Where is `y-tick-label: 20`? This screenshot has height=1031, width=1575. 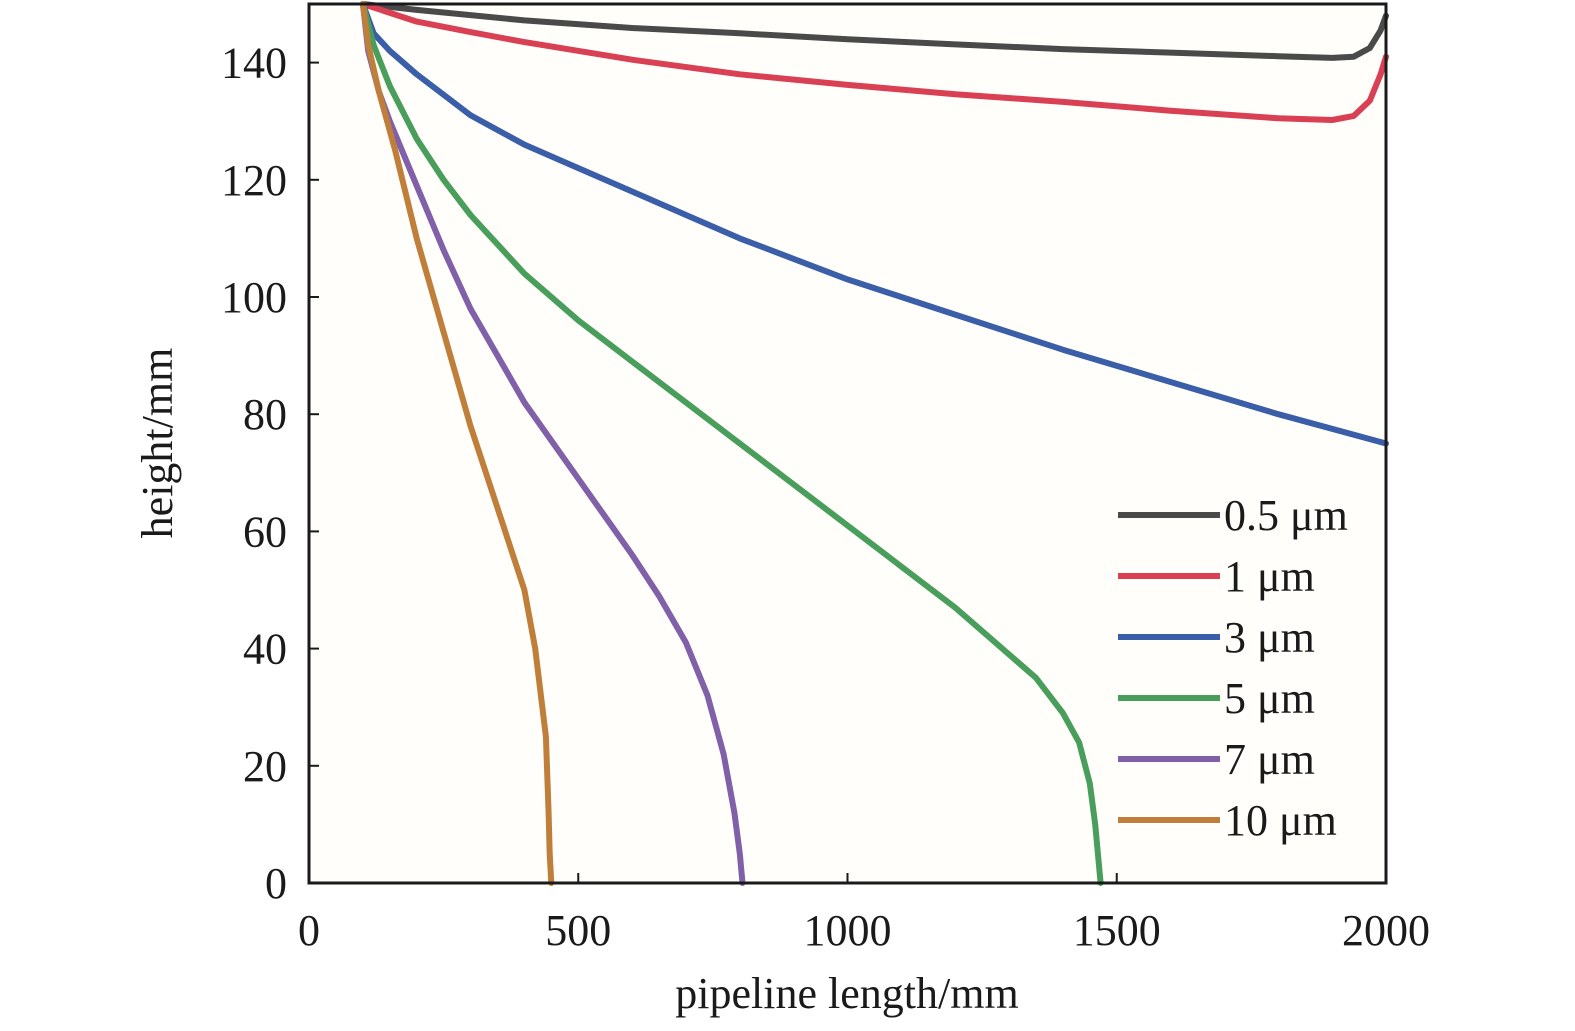
y-tick-label: 20 is located at coordinates (265, 766).